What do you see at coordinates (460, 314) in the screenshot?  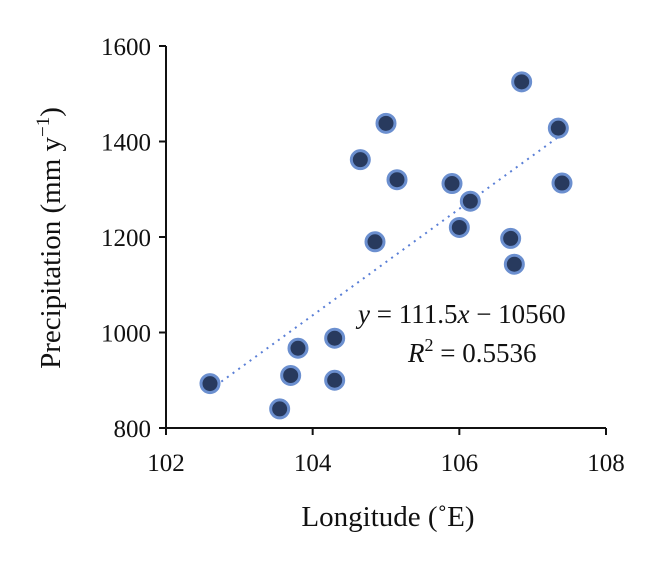 I see `regression-equation: y = 111.5x − 10560` at bounding box center [460, 314].